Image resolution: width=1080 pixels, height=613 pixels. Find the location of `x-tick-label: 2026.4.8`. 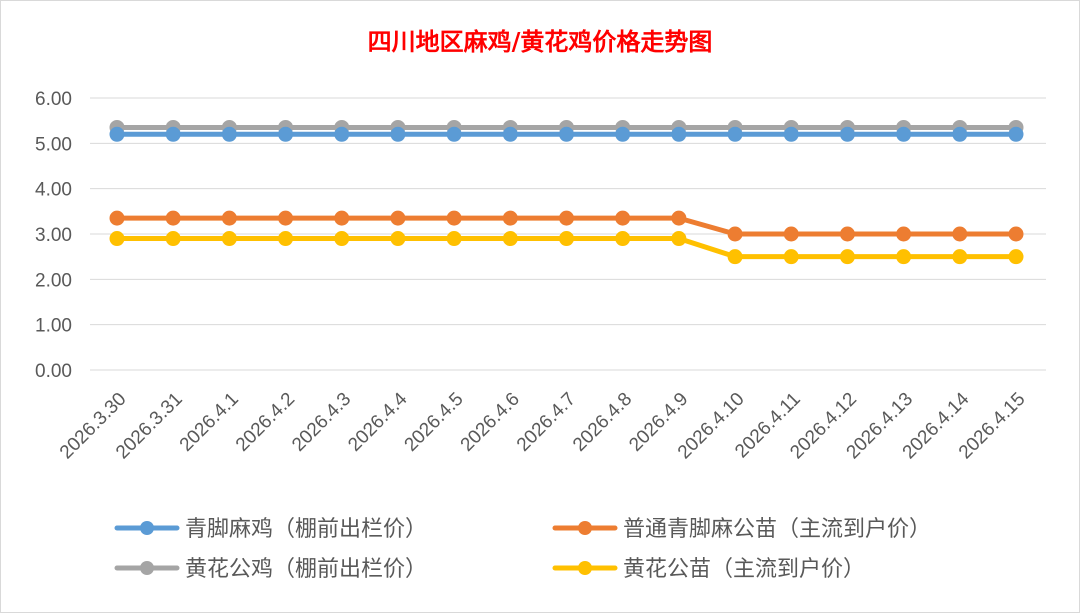

x-tick-label: 2026.4.8 is located at coordinates (602, 422).